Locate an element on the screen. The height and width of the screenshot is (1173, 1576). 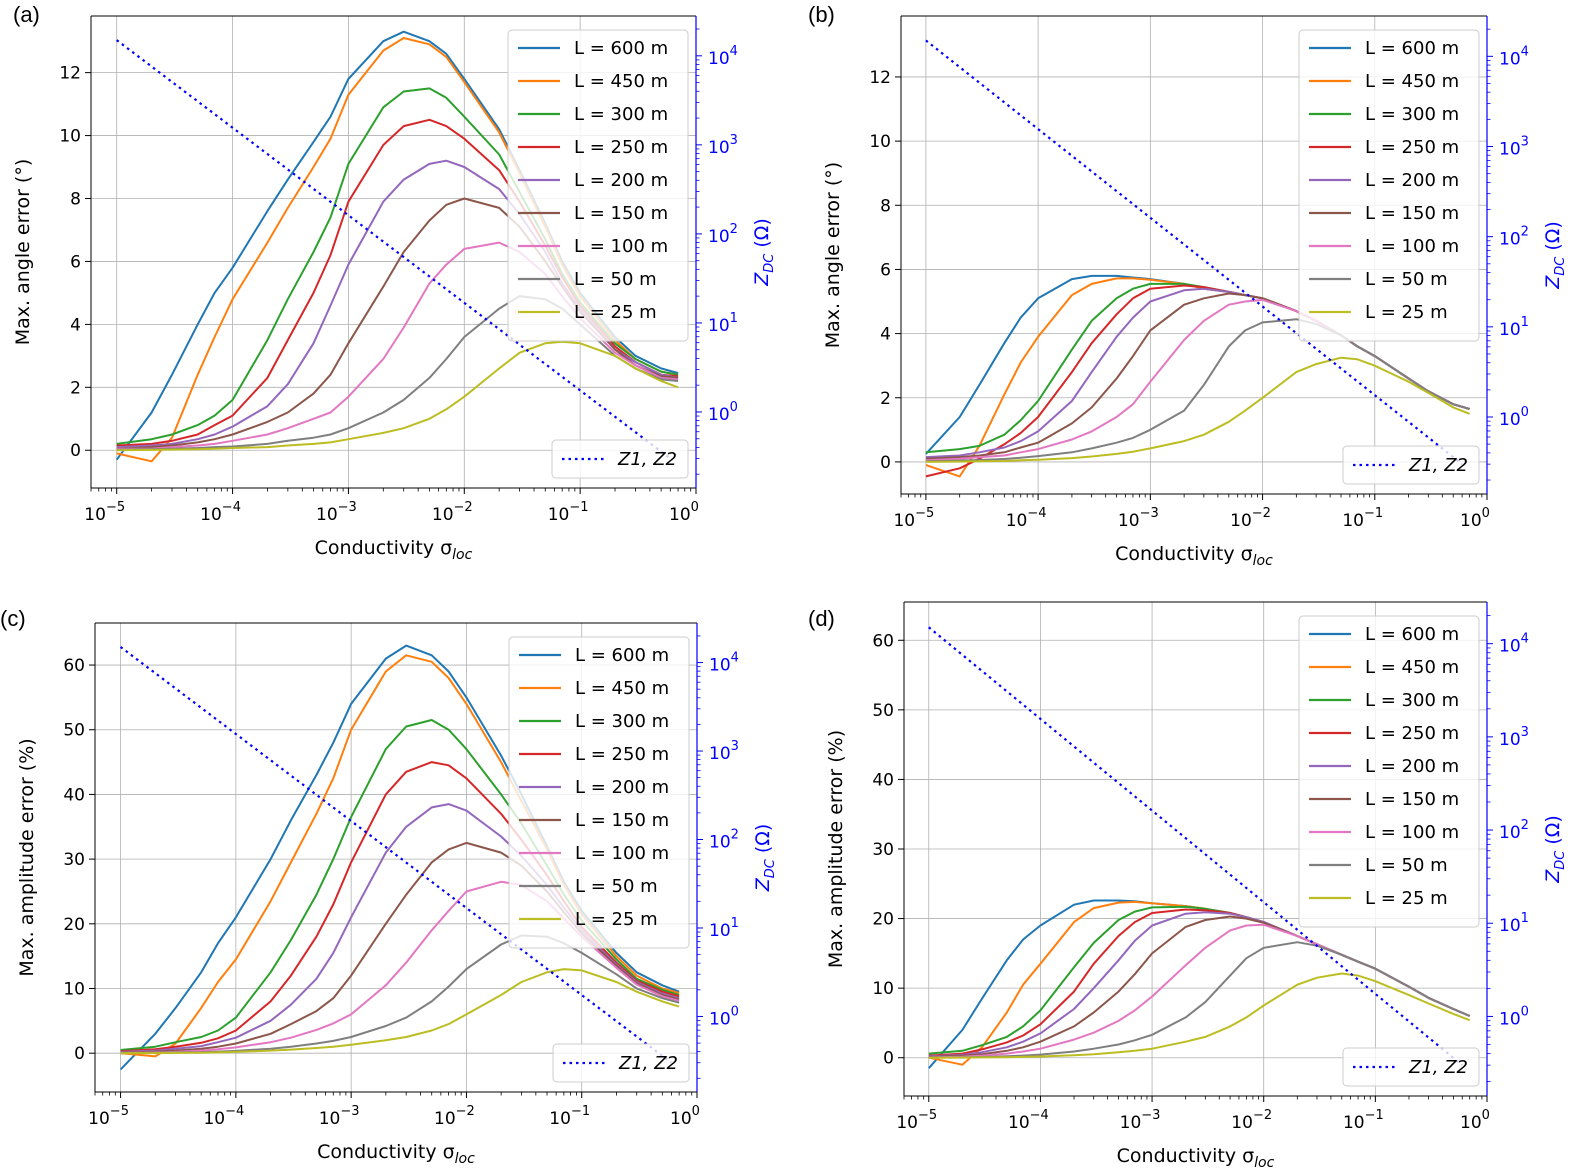
legend-box is located at coordinates (599, 792).